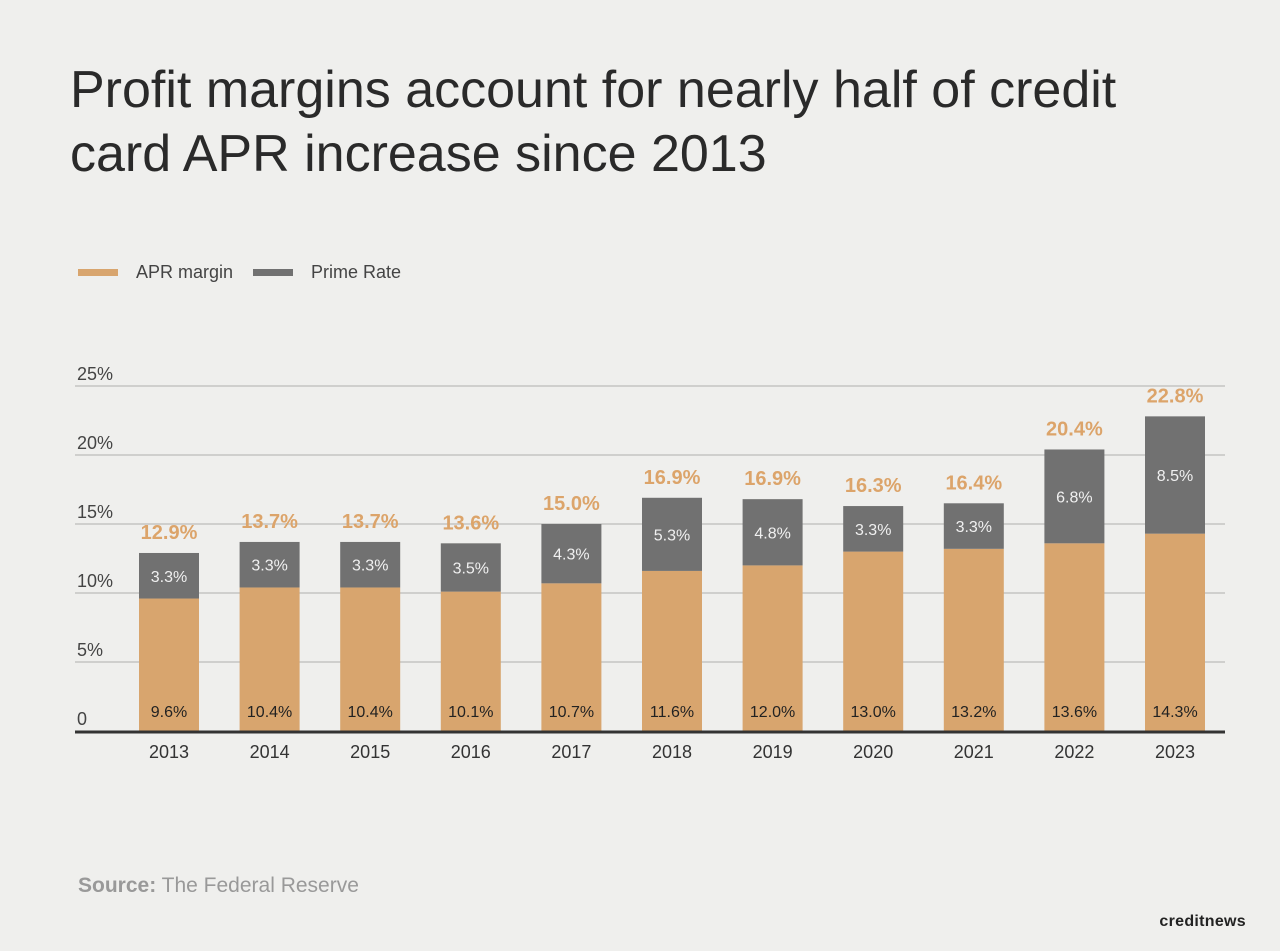 Image resolution: width=1280 pixels, height=951 pixels. What do you see at coordinates (98, 272) in the screenshot?
I see `legend-swatch-apr-margin` at bounding box center [98, 272].